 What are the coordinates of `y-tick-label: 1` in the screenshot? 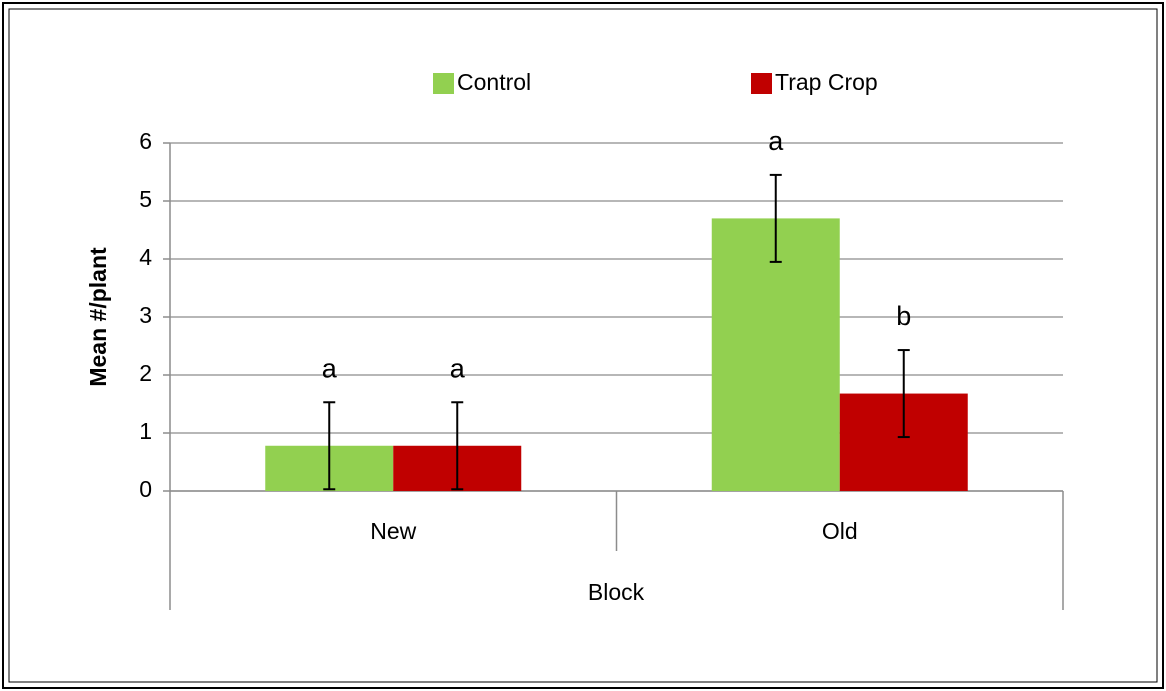 It's located at (145, 431).